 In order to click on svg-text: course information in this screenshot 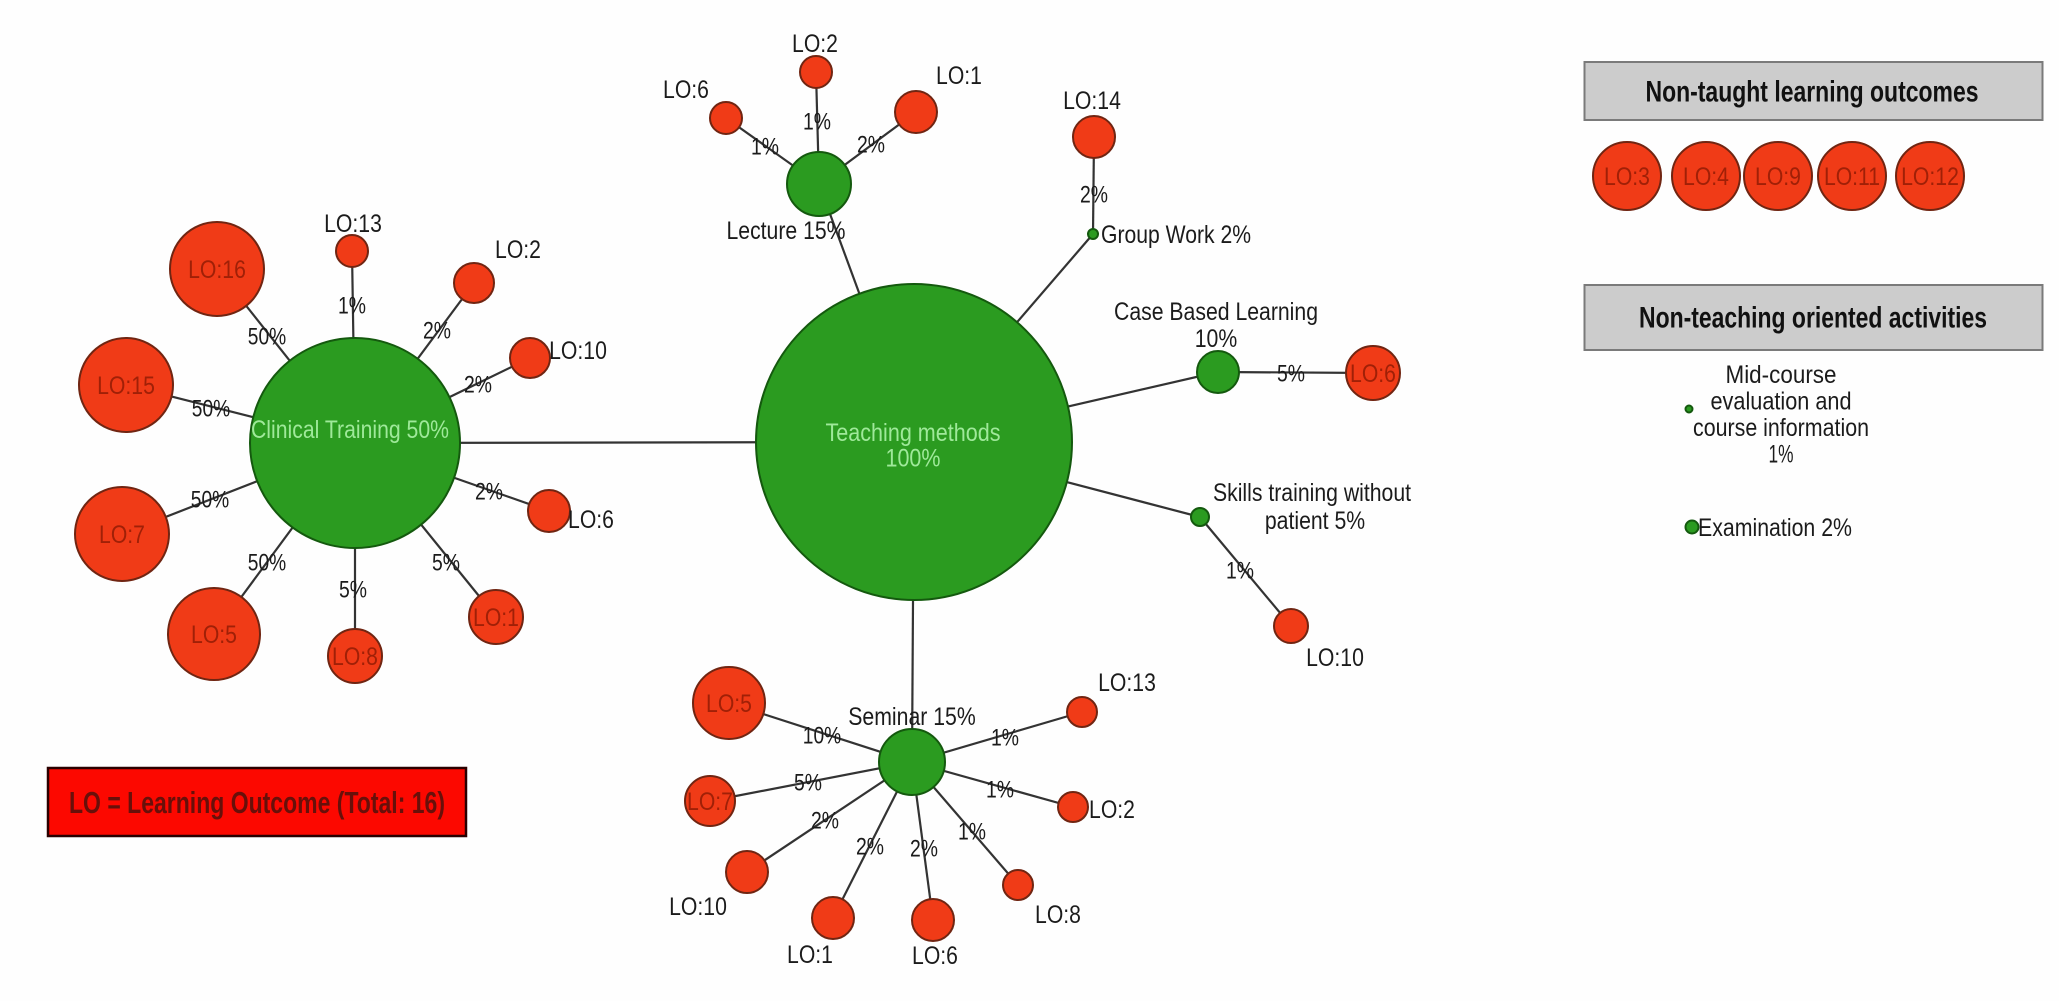, I will do `click(1781, 428)`.